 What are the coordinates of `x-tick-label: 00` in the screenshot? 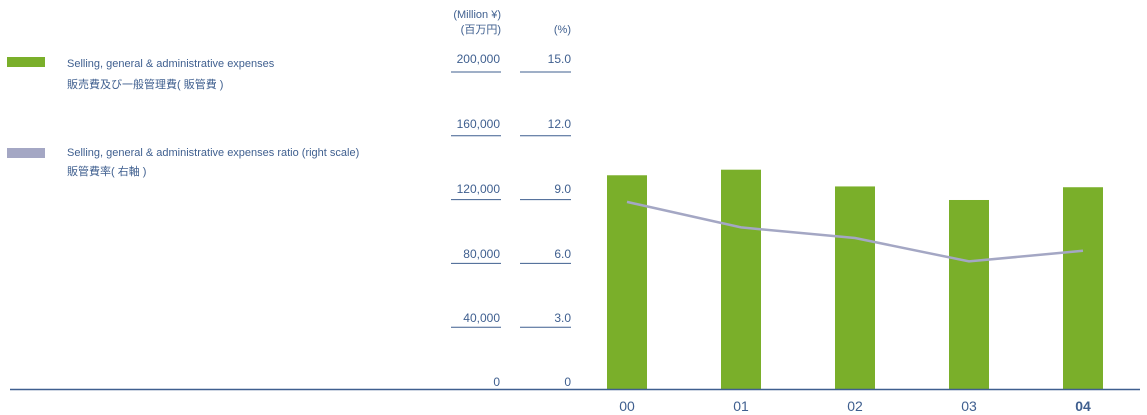 It's located at (627, 406).